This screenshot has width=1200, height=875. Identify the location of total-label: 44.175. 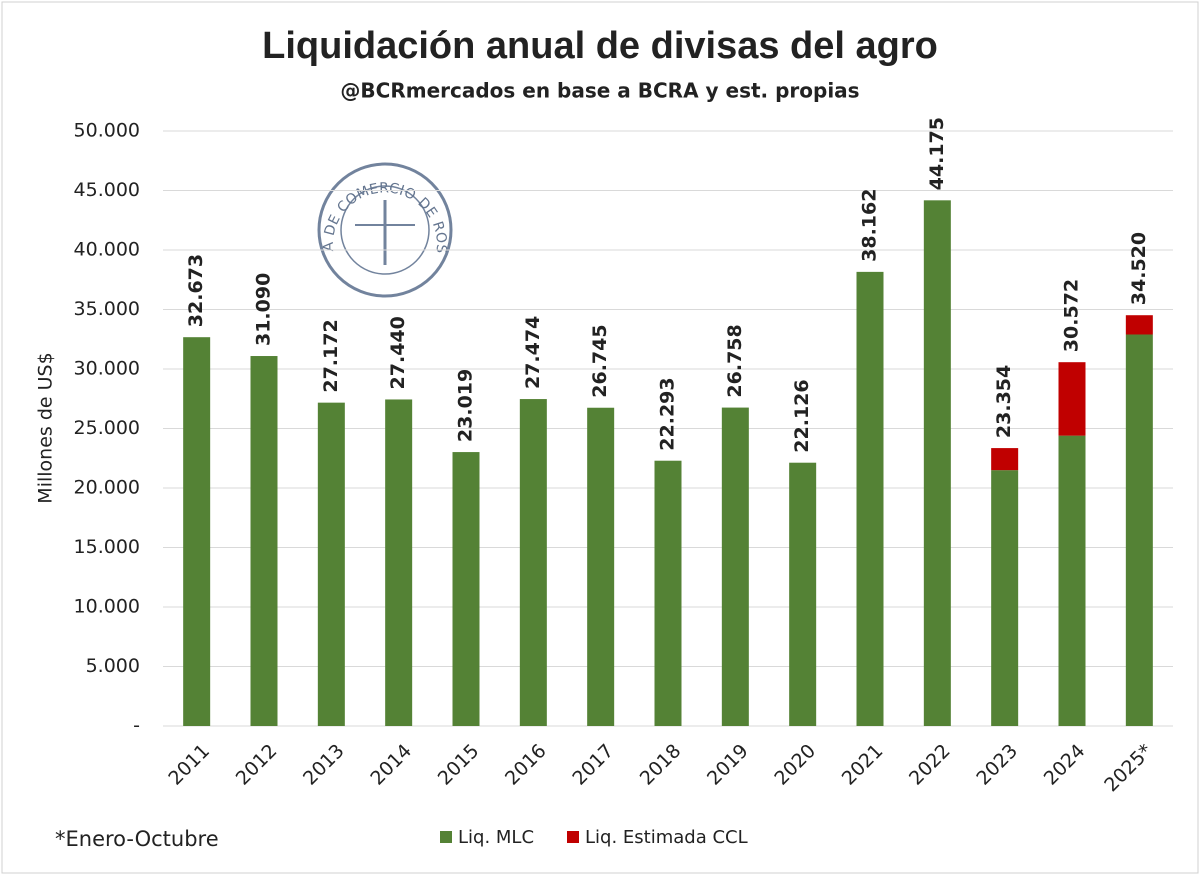
(937, 153).